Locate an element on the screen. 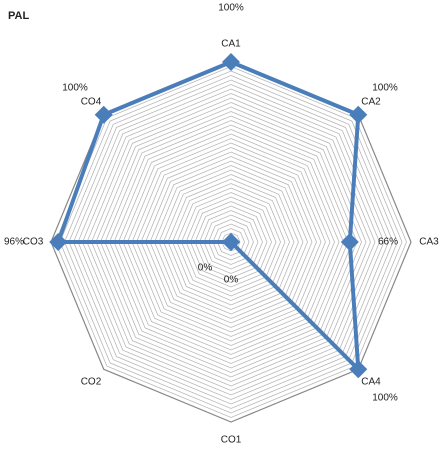 Image resolution: width=442 pixels, height=453 pixels. category-label: CA3 is located at coordinates (429, 242).